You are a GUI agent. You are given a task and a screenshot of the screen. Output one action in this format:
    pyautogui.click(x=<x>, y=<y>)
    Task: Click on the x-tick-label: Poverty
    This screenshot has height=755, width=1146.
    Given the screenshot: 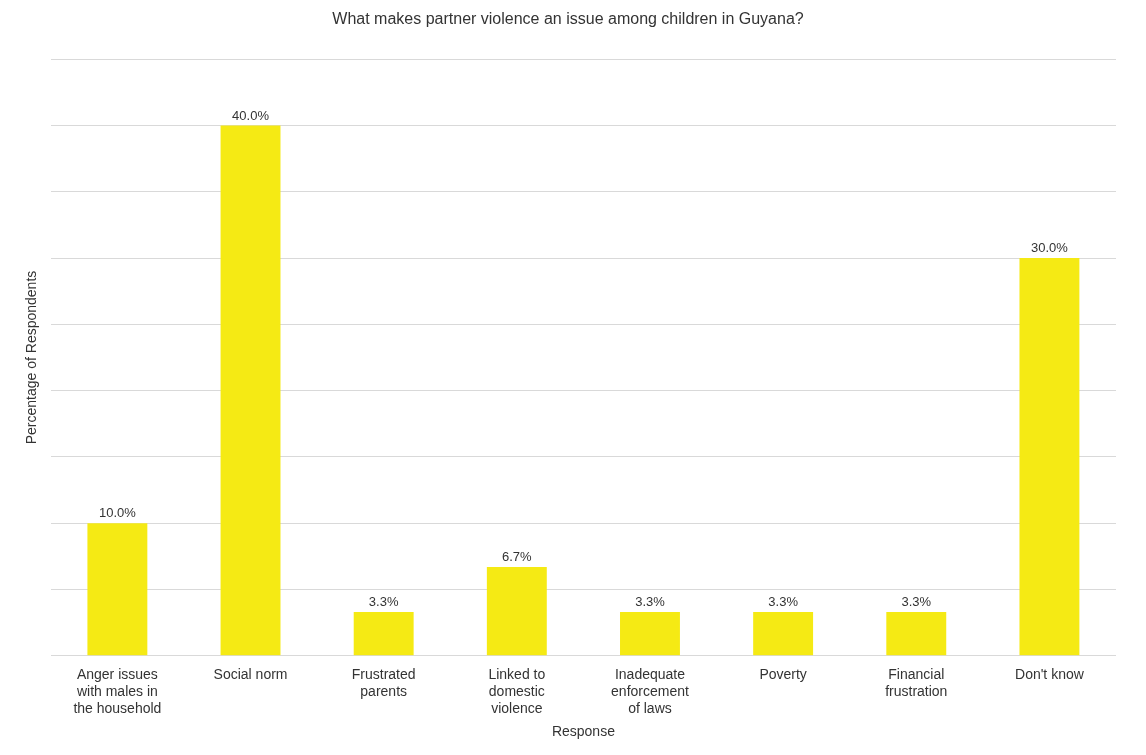 What is the action you would take?
    pyautogui.click(x=783, y=674)
    